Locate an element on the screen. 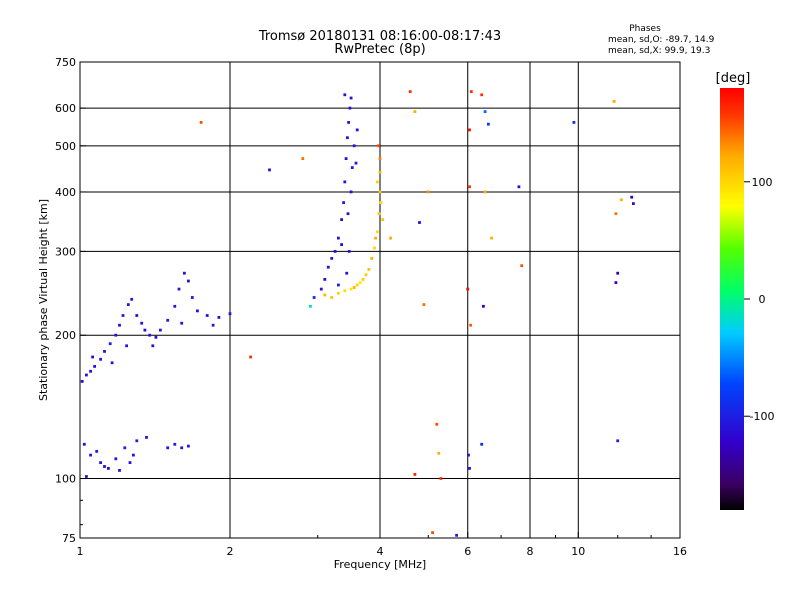 The height and width of the screenshot is (600, 800). y-tick-label: 750 is located at coordinates (65, 62).